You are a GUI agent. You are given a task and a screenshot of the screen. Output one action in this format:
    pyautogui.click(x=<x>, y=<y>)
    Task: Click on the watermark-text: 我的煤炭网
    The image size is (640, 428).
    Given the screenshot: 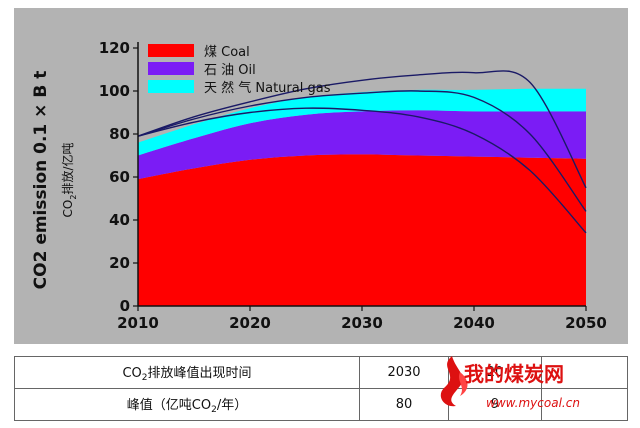 What is the action you would take?
    pyautogui.click(x=514, y=374)
    